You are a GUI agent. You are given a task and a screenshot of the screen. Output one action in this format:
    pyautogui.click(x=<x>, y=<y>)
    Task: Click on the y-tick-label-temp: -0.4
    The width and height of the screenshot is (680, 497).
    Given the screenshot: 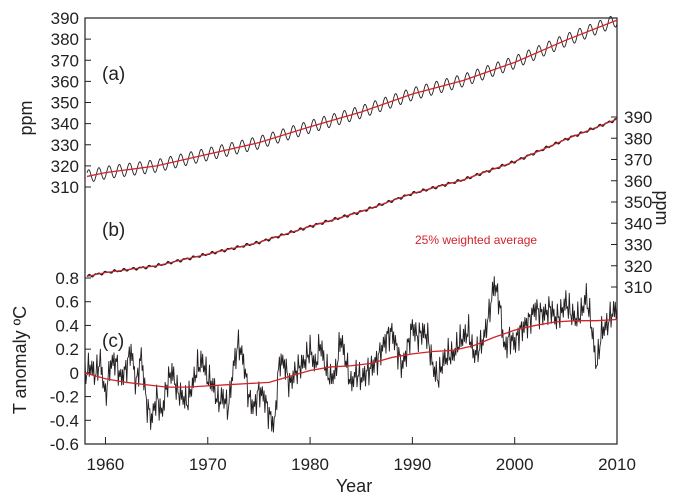 What is the action you would take?
    pyautogui.click(x=64, y=420)
    